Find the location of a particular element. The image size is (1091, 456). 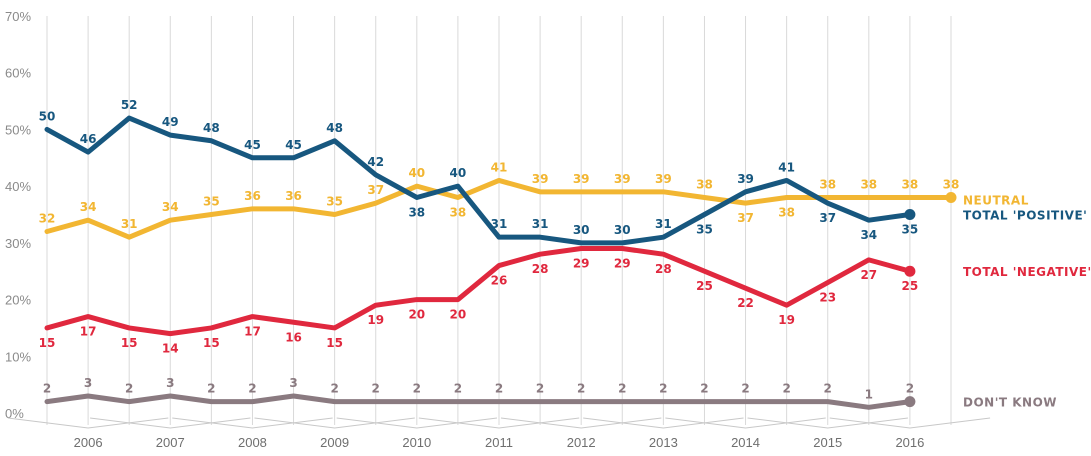

x-tick-label: 2013 is located at coordinates (663, 442).